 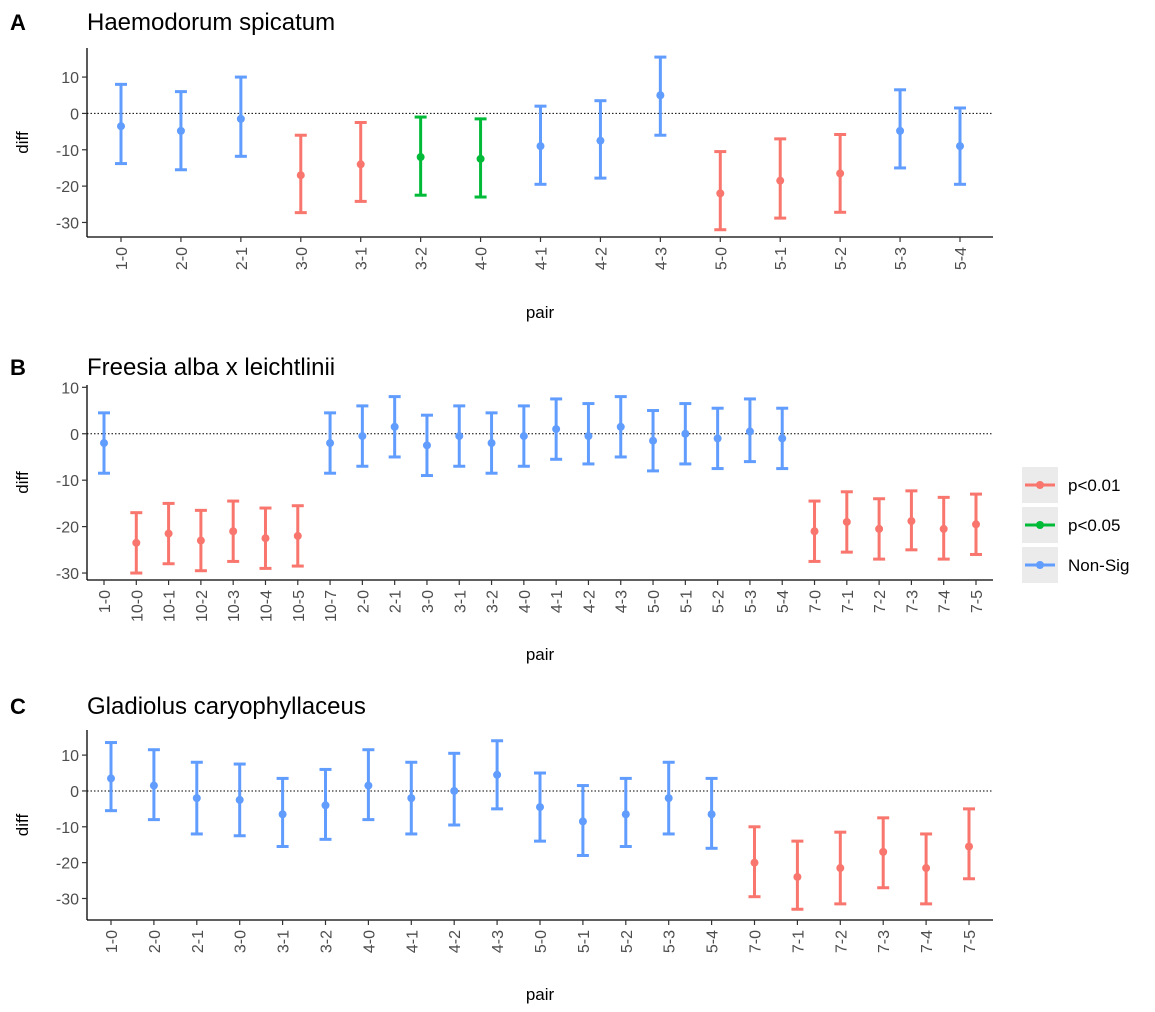 I want to click on y-tick-label: -20, so click(x=67, y=187).